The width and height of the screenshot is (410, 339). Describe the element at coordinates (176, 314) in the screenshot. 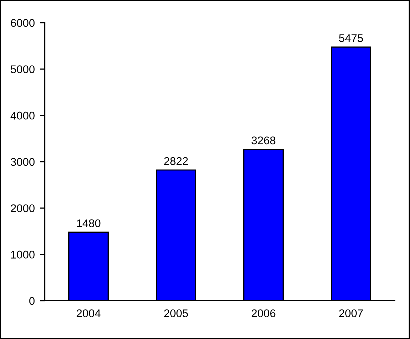

I see `x-tick-label: 2005` at that location.